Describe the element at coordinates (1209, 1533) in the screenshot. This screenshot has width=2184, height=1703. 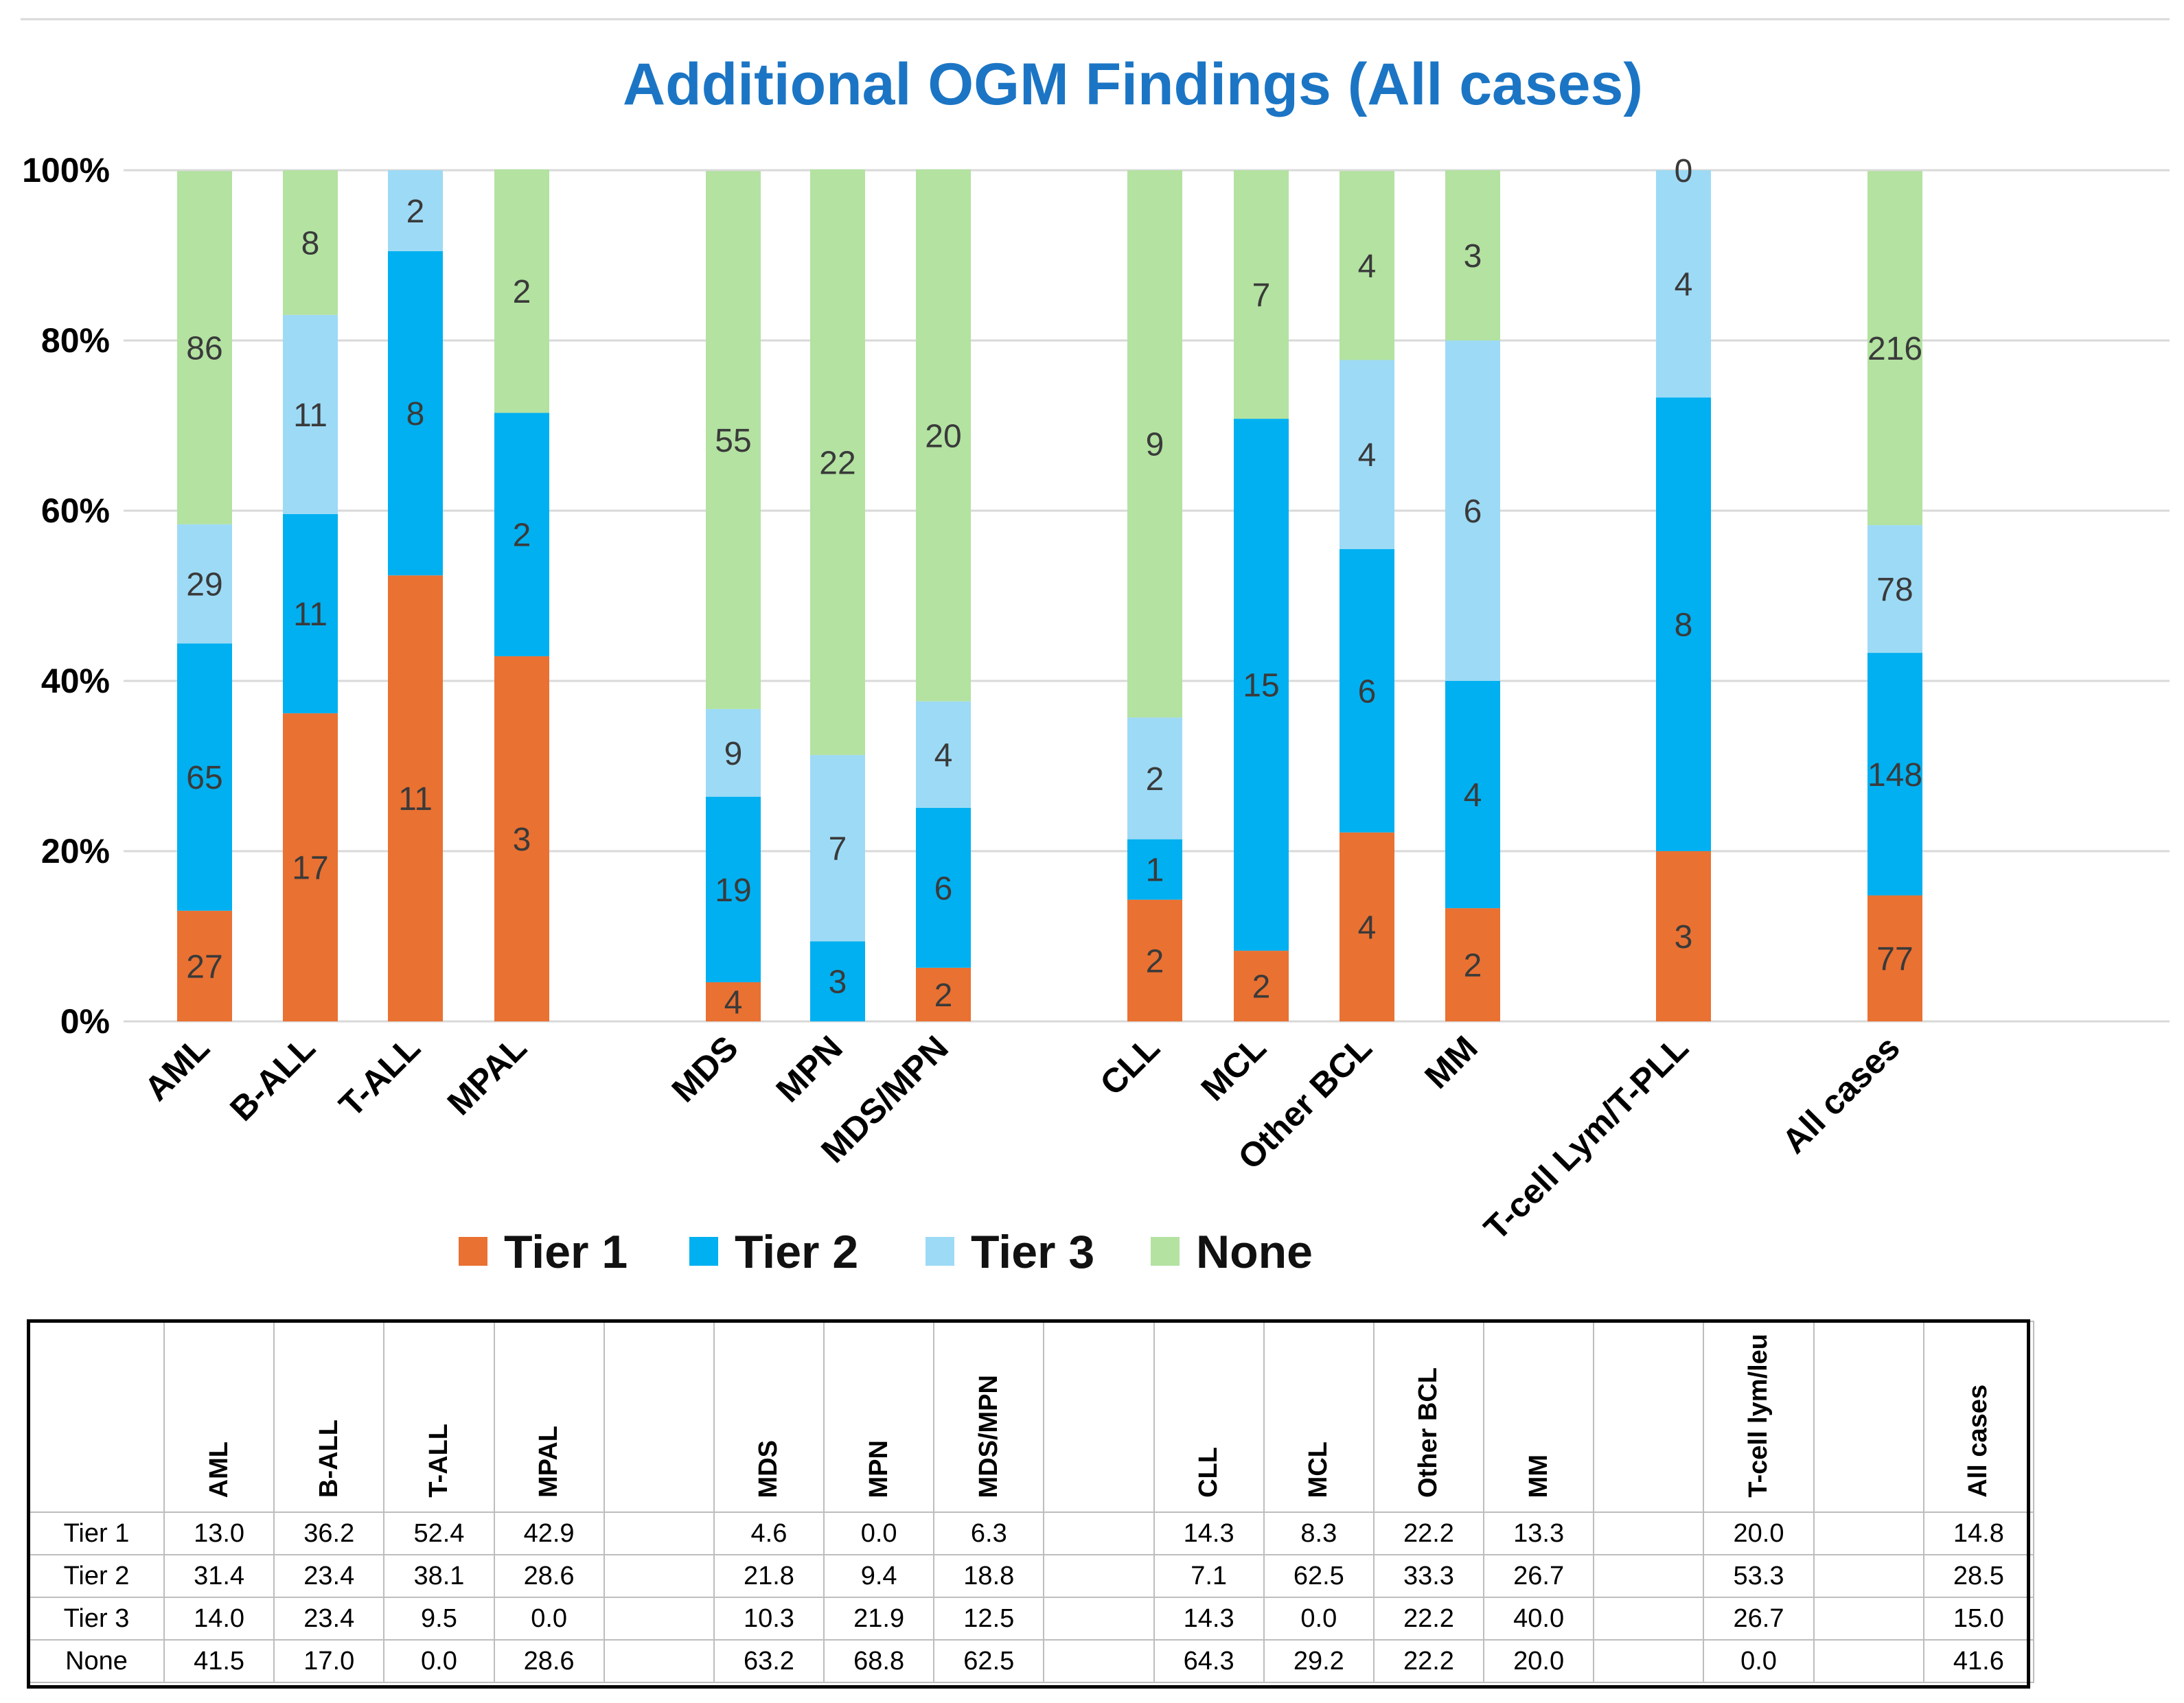
I see `table-cell: 14.3` at that location.